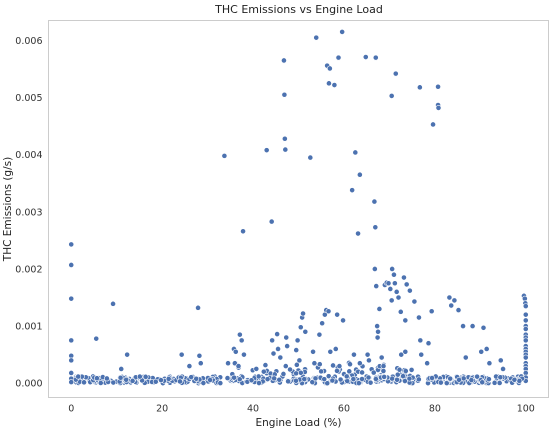 This screenshot has width=553, height=430. I want to click on y-tick-label: 0.005, so click(28, 98).